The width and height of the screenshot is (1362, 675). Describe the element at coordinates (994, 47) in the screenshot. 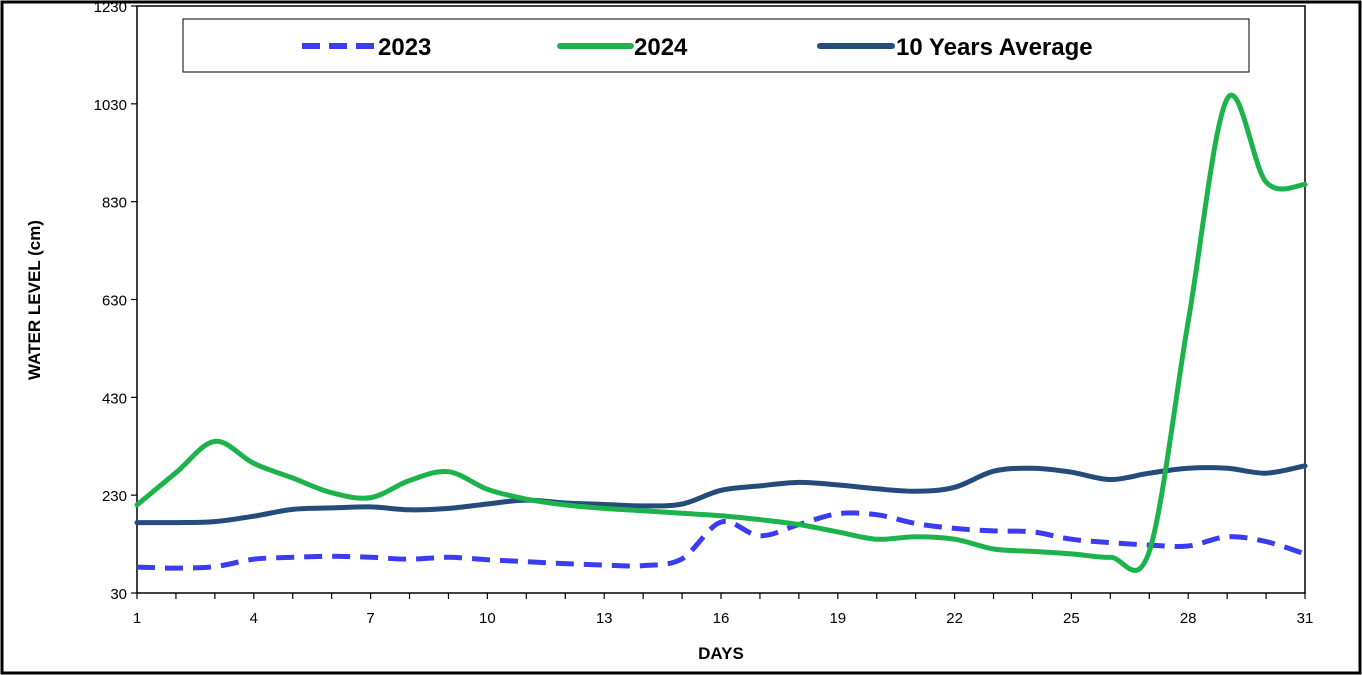

I see `legend-label-10-years-average: 10 Years Average` at that location.